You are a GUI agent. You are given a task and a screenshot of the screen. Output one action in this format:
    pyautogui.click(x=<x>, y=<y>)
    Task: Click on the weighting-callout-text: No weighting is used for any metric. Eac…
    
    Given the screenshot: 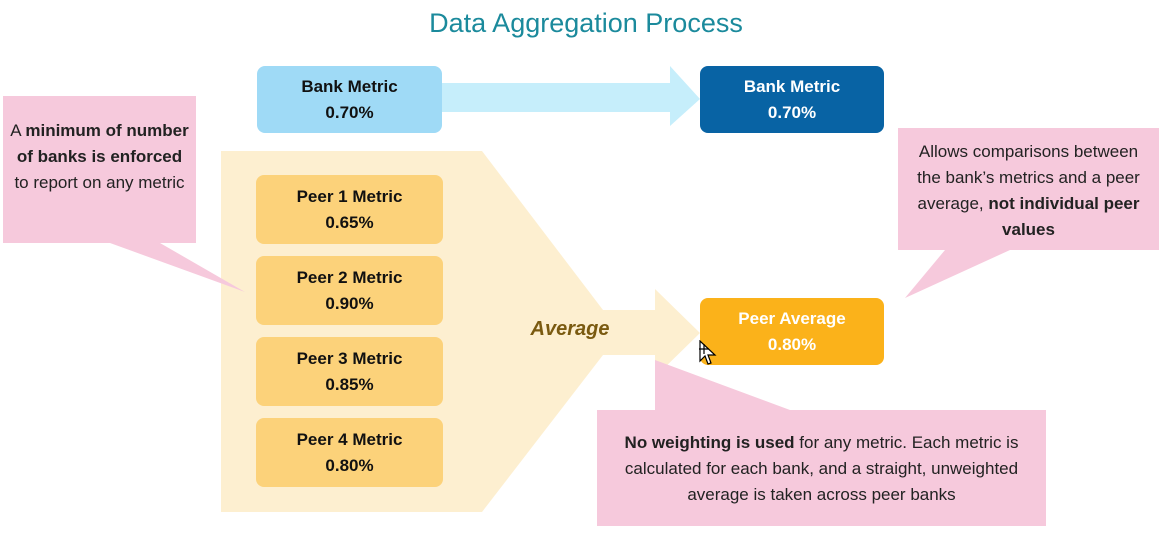 What is the action you would take?
    pyautogui.click(x=821, y=469)
    